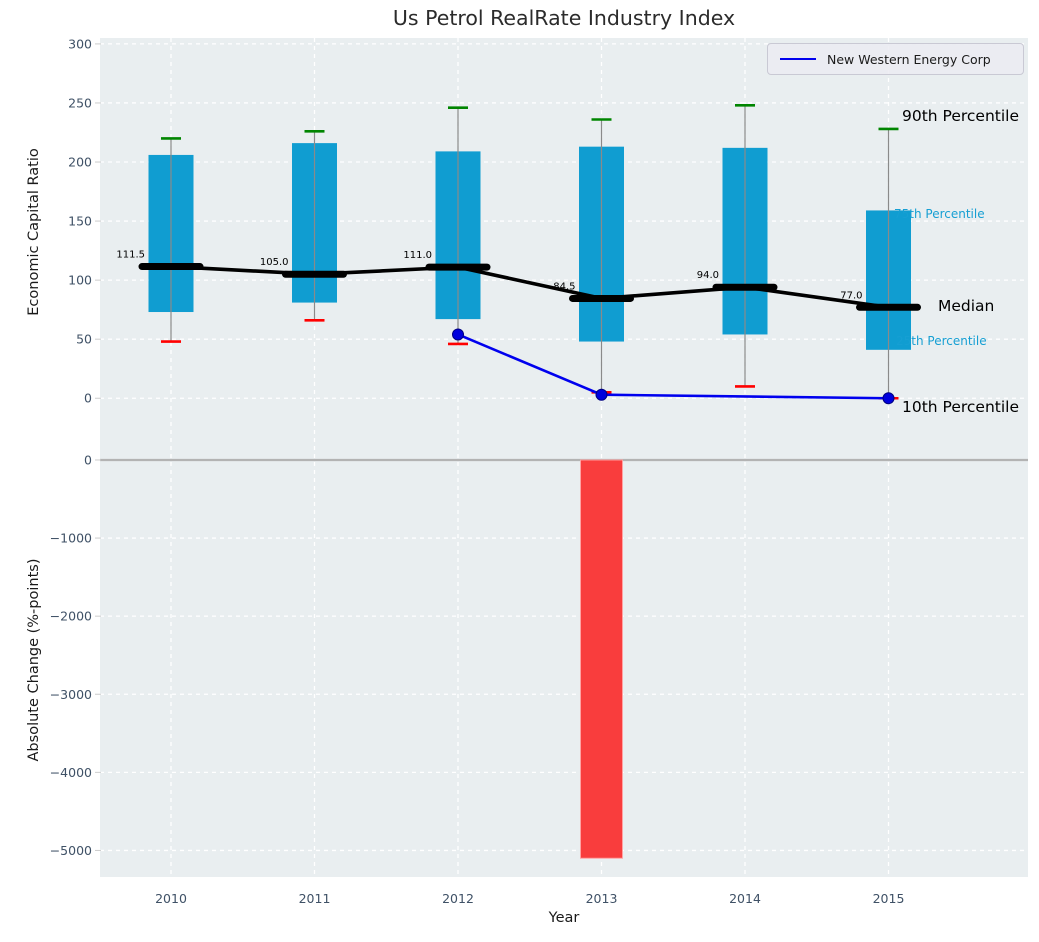  Describe the element at coordinates (171, 898) in the screenshot. I see `x-tick-label: 2010` at that location.